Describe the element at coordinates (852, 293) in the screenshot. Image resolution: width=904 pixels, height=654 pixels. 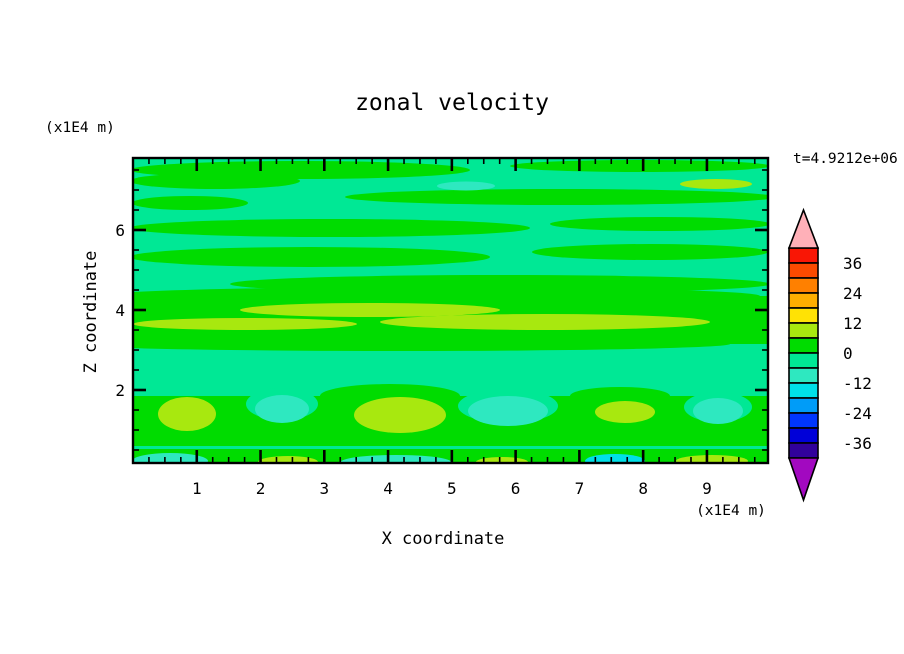
I see `colorbar-label: 24` at that location.